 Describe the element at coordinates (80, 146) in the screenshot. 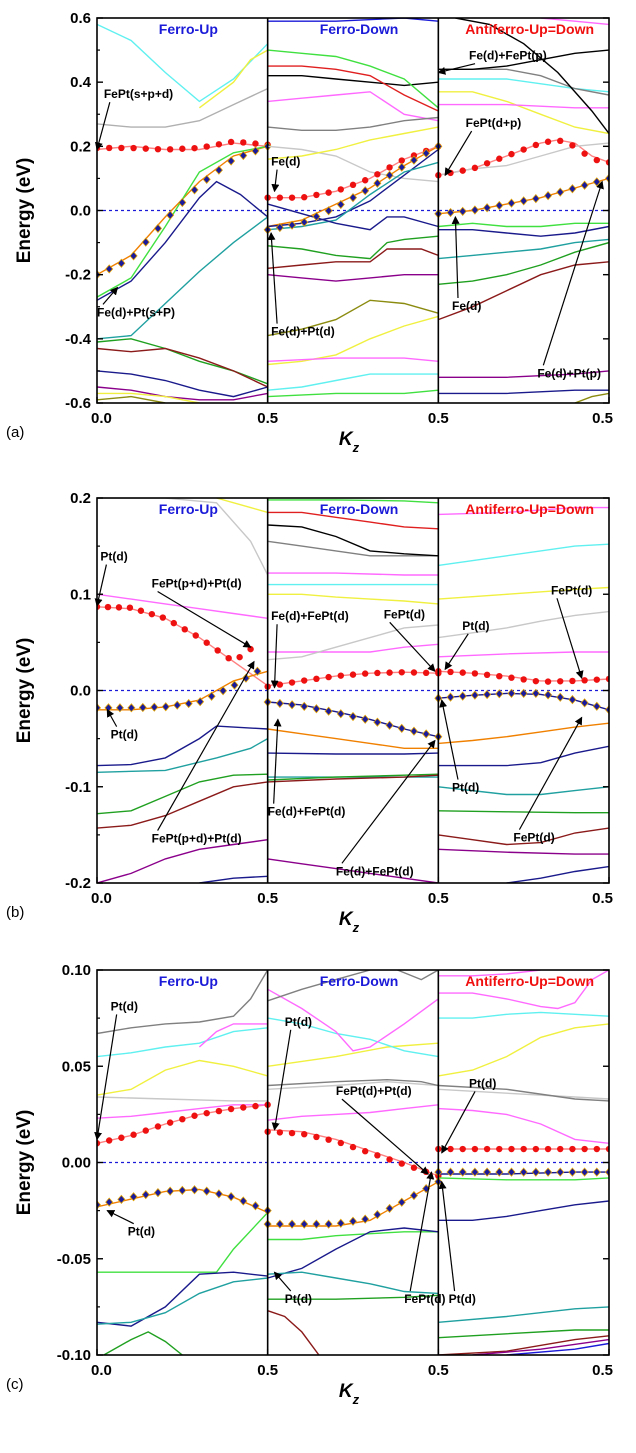

I see `y-tick-label: 0.2` at that location.